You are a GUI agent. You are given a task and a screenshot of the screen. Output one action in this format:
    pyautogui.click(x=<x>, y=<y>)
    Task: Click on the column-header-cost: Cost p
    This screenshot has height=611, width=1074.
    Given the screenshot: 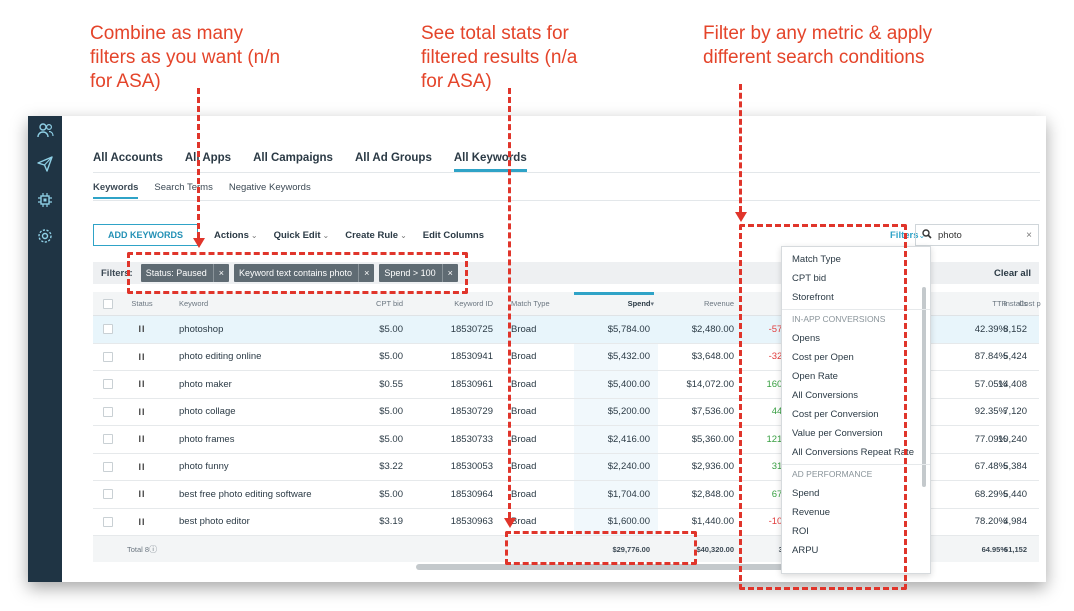 What is the action you would take?
    pyautogui.click(x=1030, y=303)
    